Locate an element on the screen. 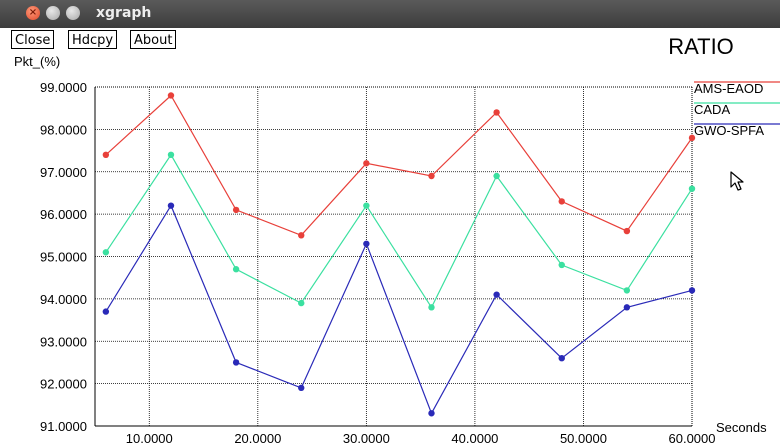 The image size is (780, 448). x-tick-label: 60.0000 is located at coordinates (692, 438).